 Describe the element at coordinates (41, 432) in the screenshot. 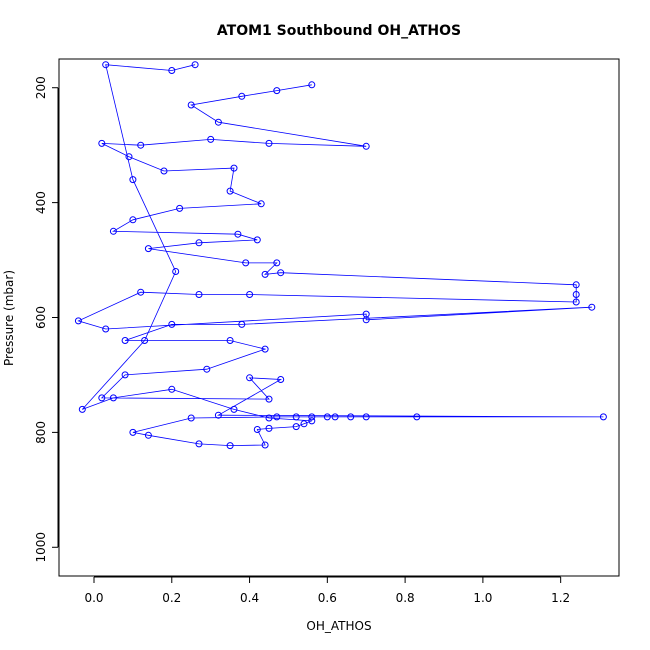

I see `y-tick-label: 800` at that location.